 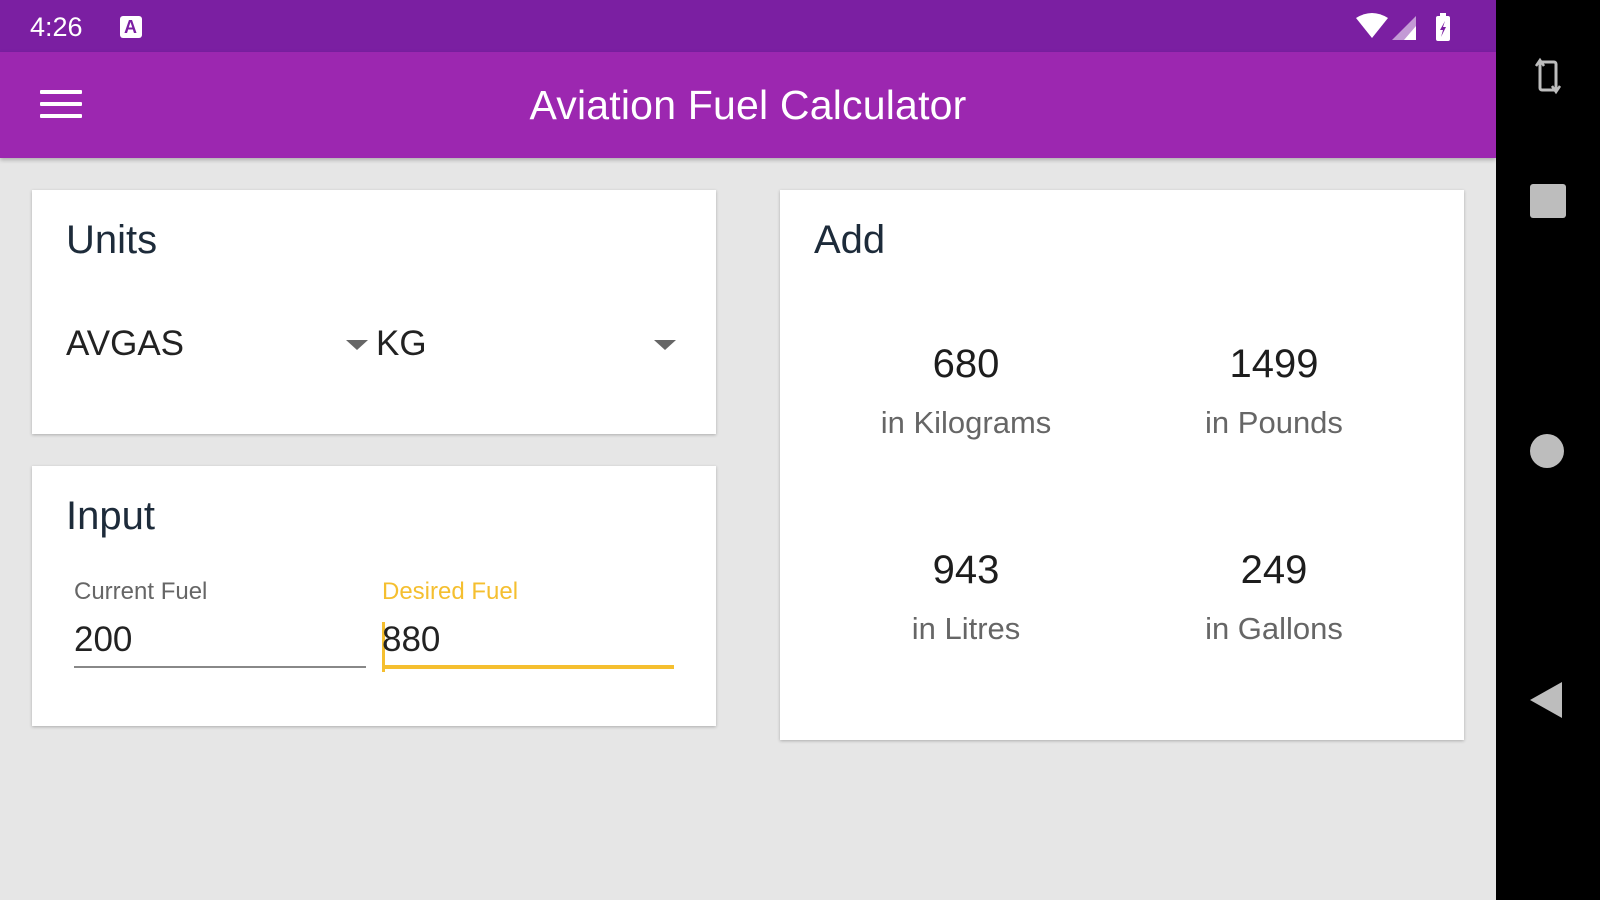 What do you see at coordinates (110, 516) in the screenshot?
I see `input-card-title: Input` at bounding box center [110, 516].